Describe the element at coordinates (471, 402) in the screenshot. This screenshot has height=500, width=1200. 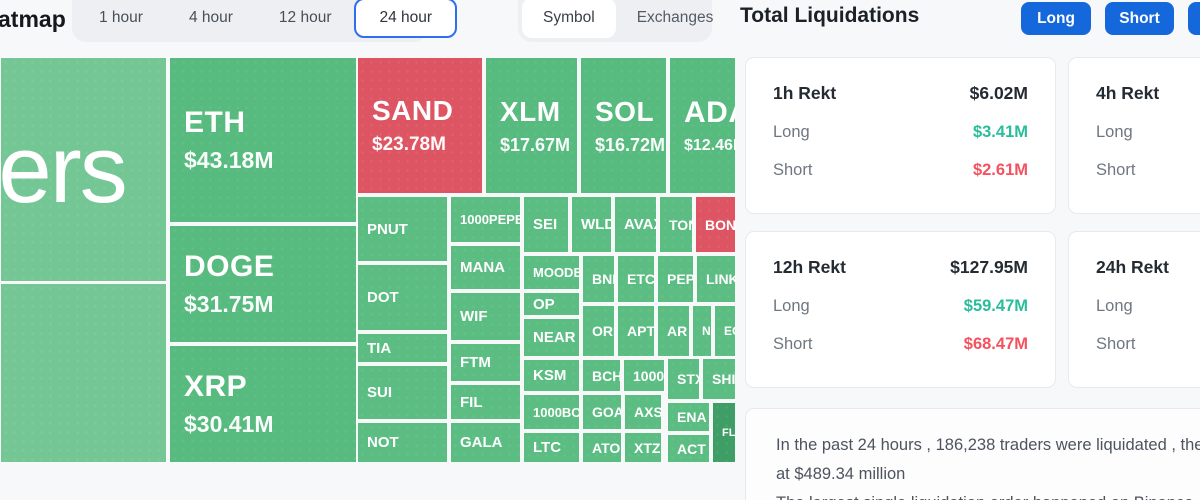
I see `tile-symbol: FIL` at that location.